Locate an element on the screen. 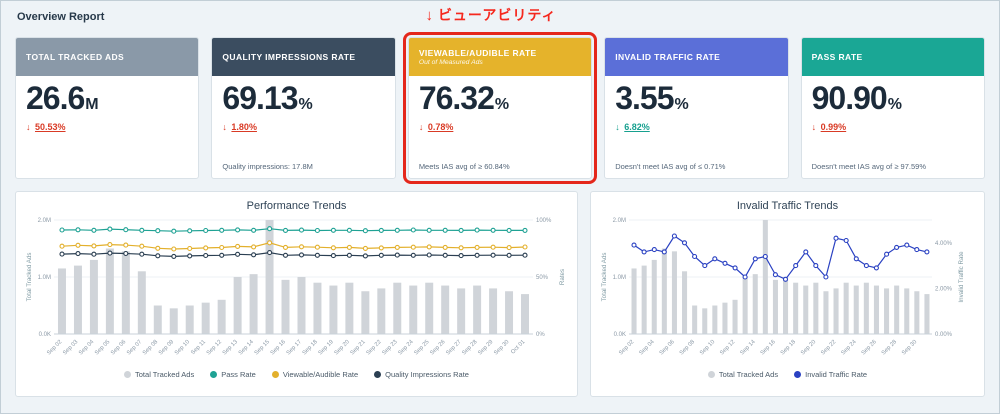 This screenshot has width=1000, height=414. card-header-label: QUALITY IMPRESSIONS RATE is located at coordinates (289, 57).